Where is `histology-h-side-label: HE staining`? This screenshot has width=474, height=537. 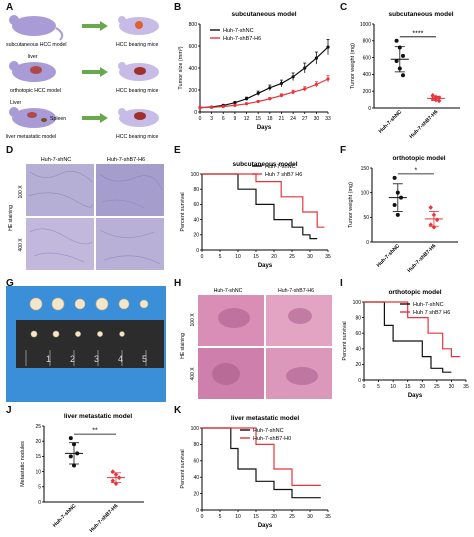 histology-h-side-label: HE staining is located at coordinates (183, 346).